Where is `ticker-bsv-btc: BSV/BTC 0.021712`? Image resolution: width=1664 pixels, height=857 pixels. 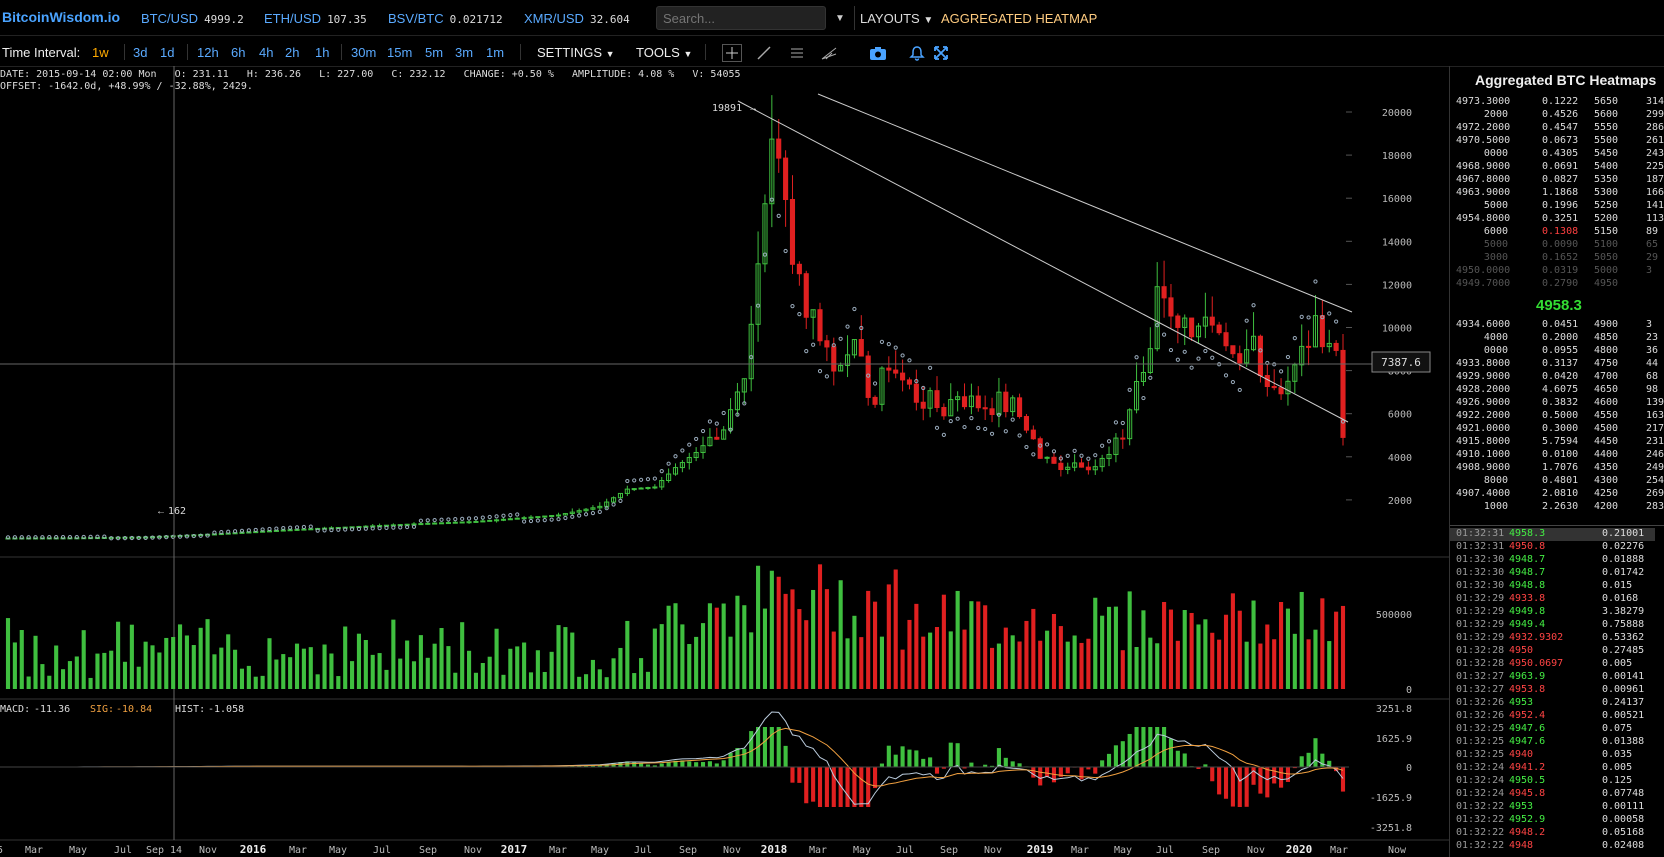
ticker-bsv-btc: BSV/BTC 0.021712 is located at coordinates (445, 18).